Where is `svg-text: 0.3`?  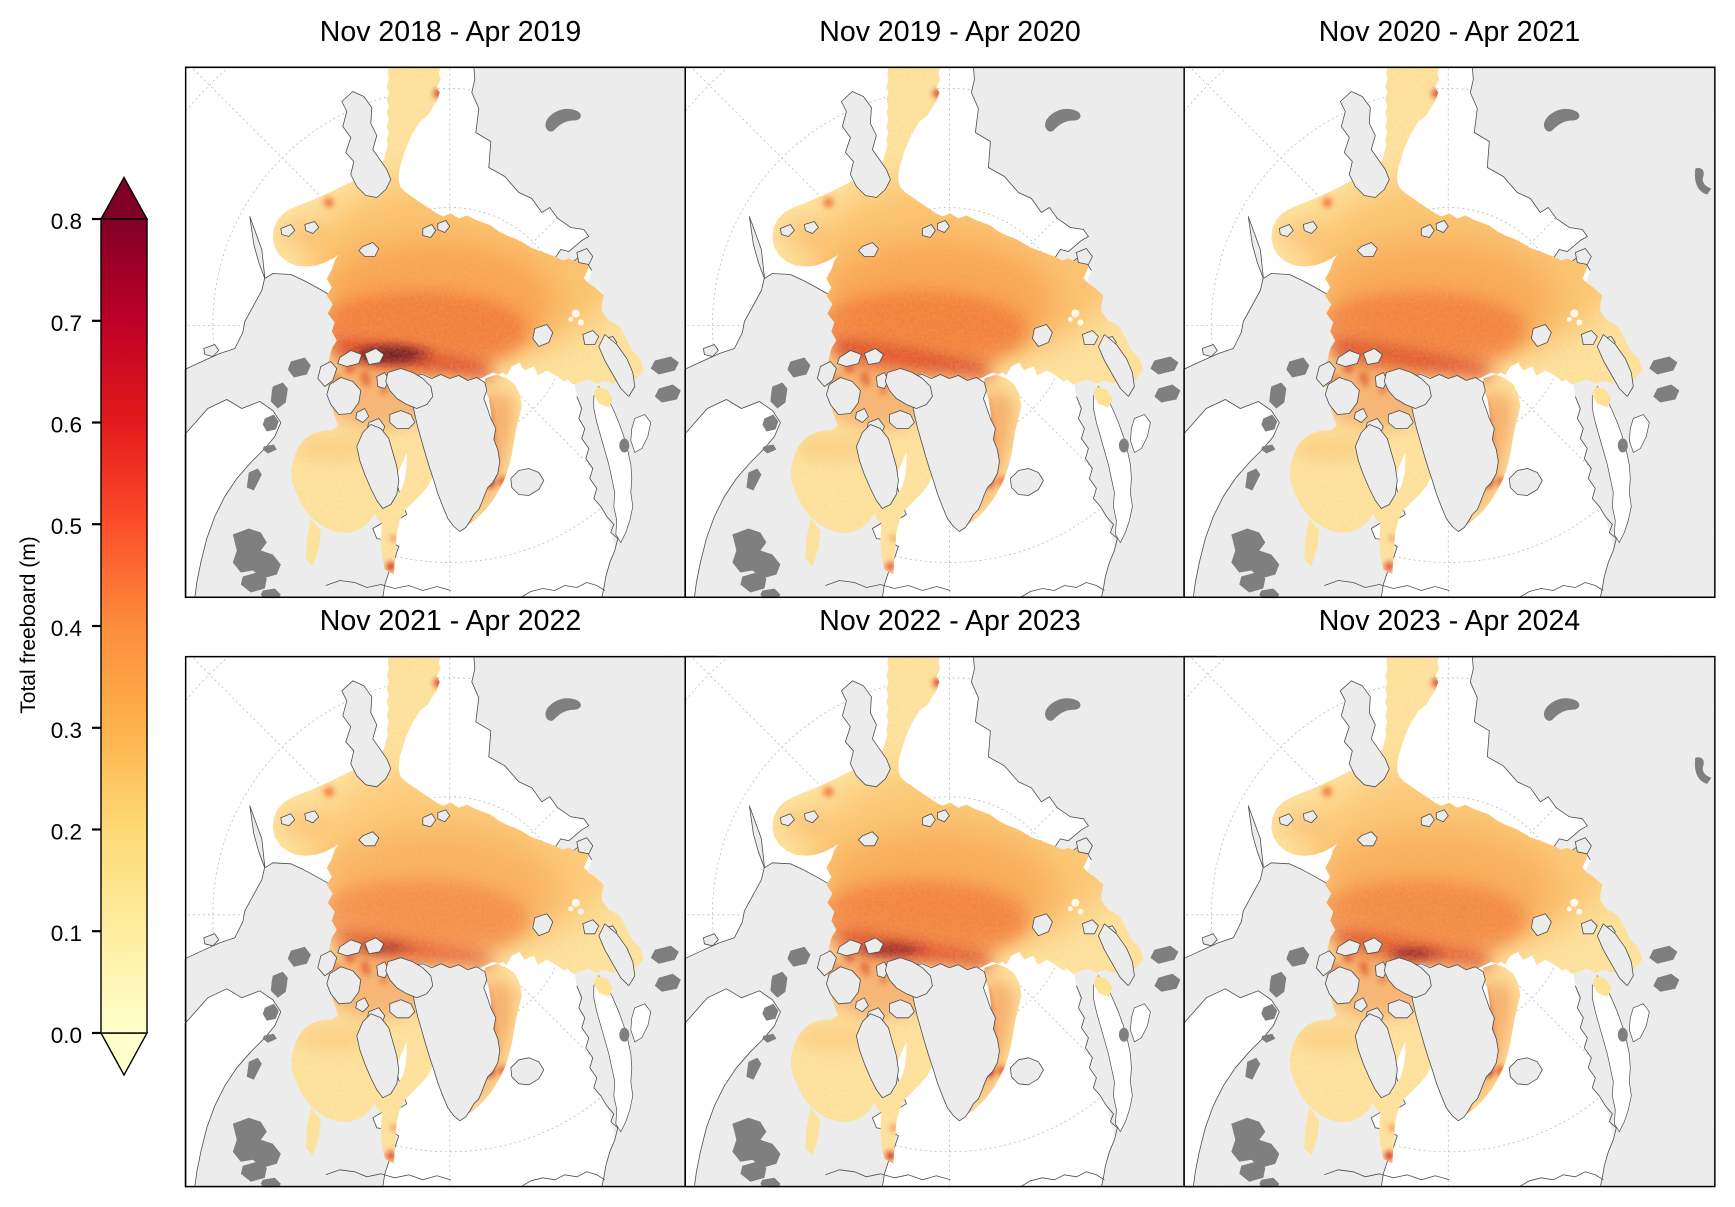
svg-text: 0.3 is located at coordinates (66, 730).